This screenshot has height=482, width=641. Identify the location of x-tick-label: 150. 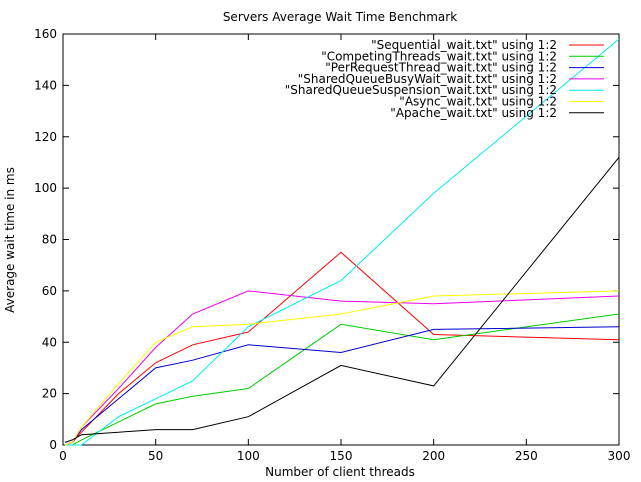
(341, 456).